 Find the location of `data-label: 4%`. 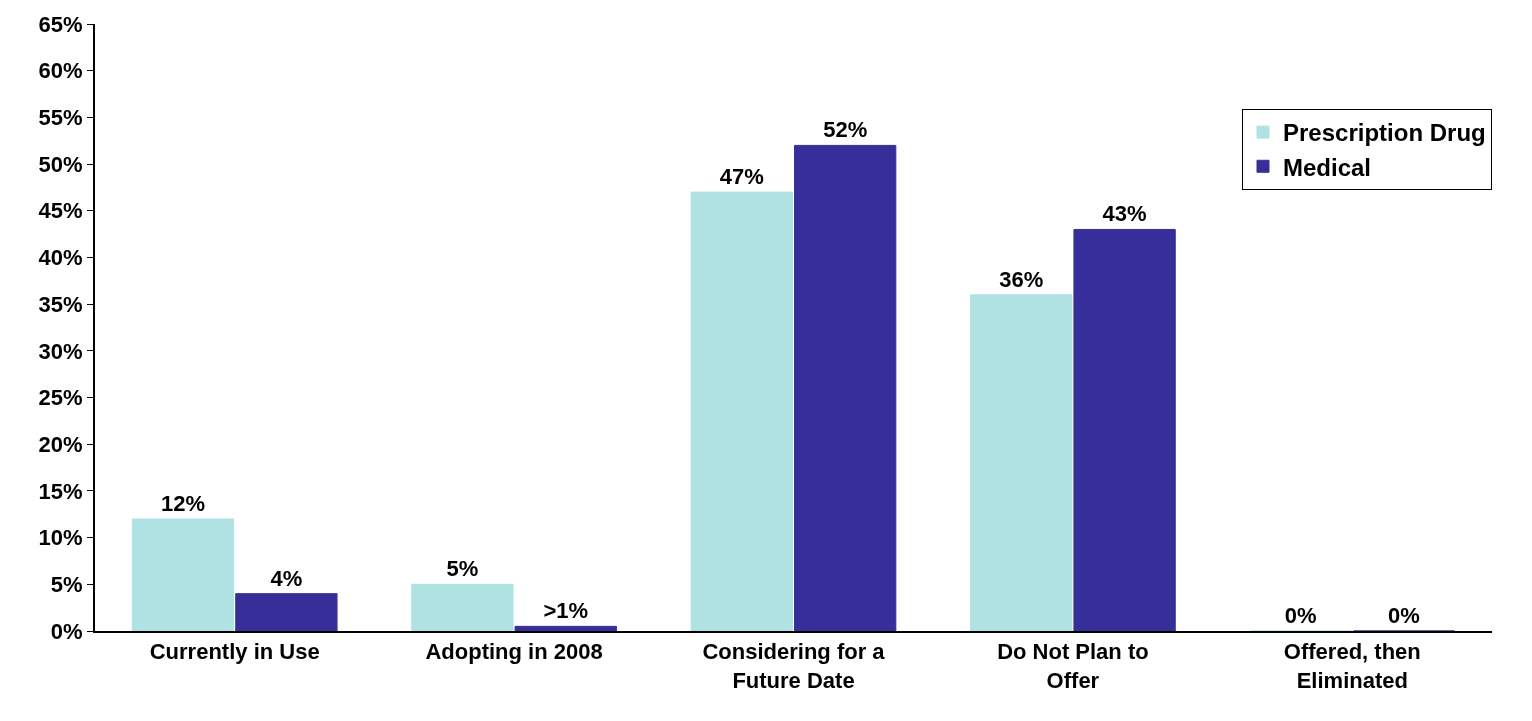

data-label: 4% is located at coordinates (286, 578).